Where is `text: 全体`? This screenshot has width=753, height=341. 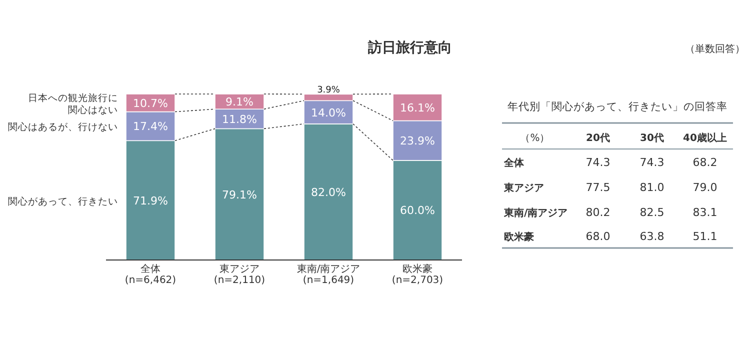
text: 全体 is located at coordinates (514, 163).